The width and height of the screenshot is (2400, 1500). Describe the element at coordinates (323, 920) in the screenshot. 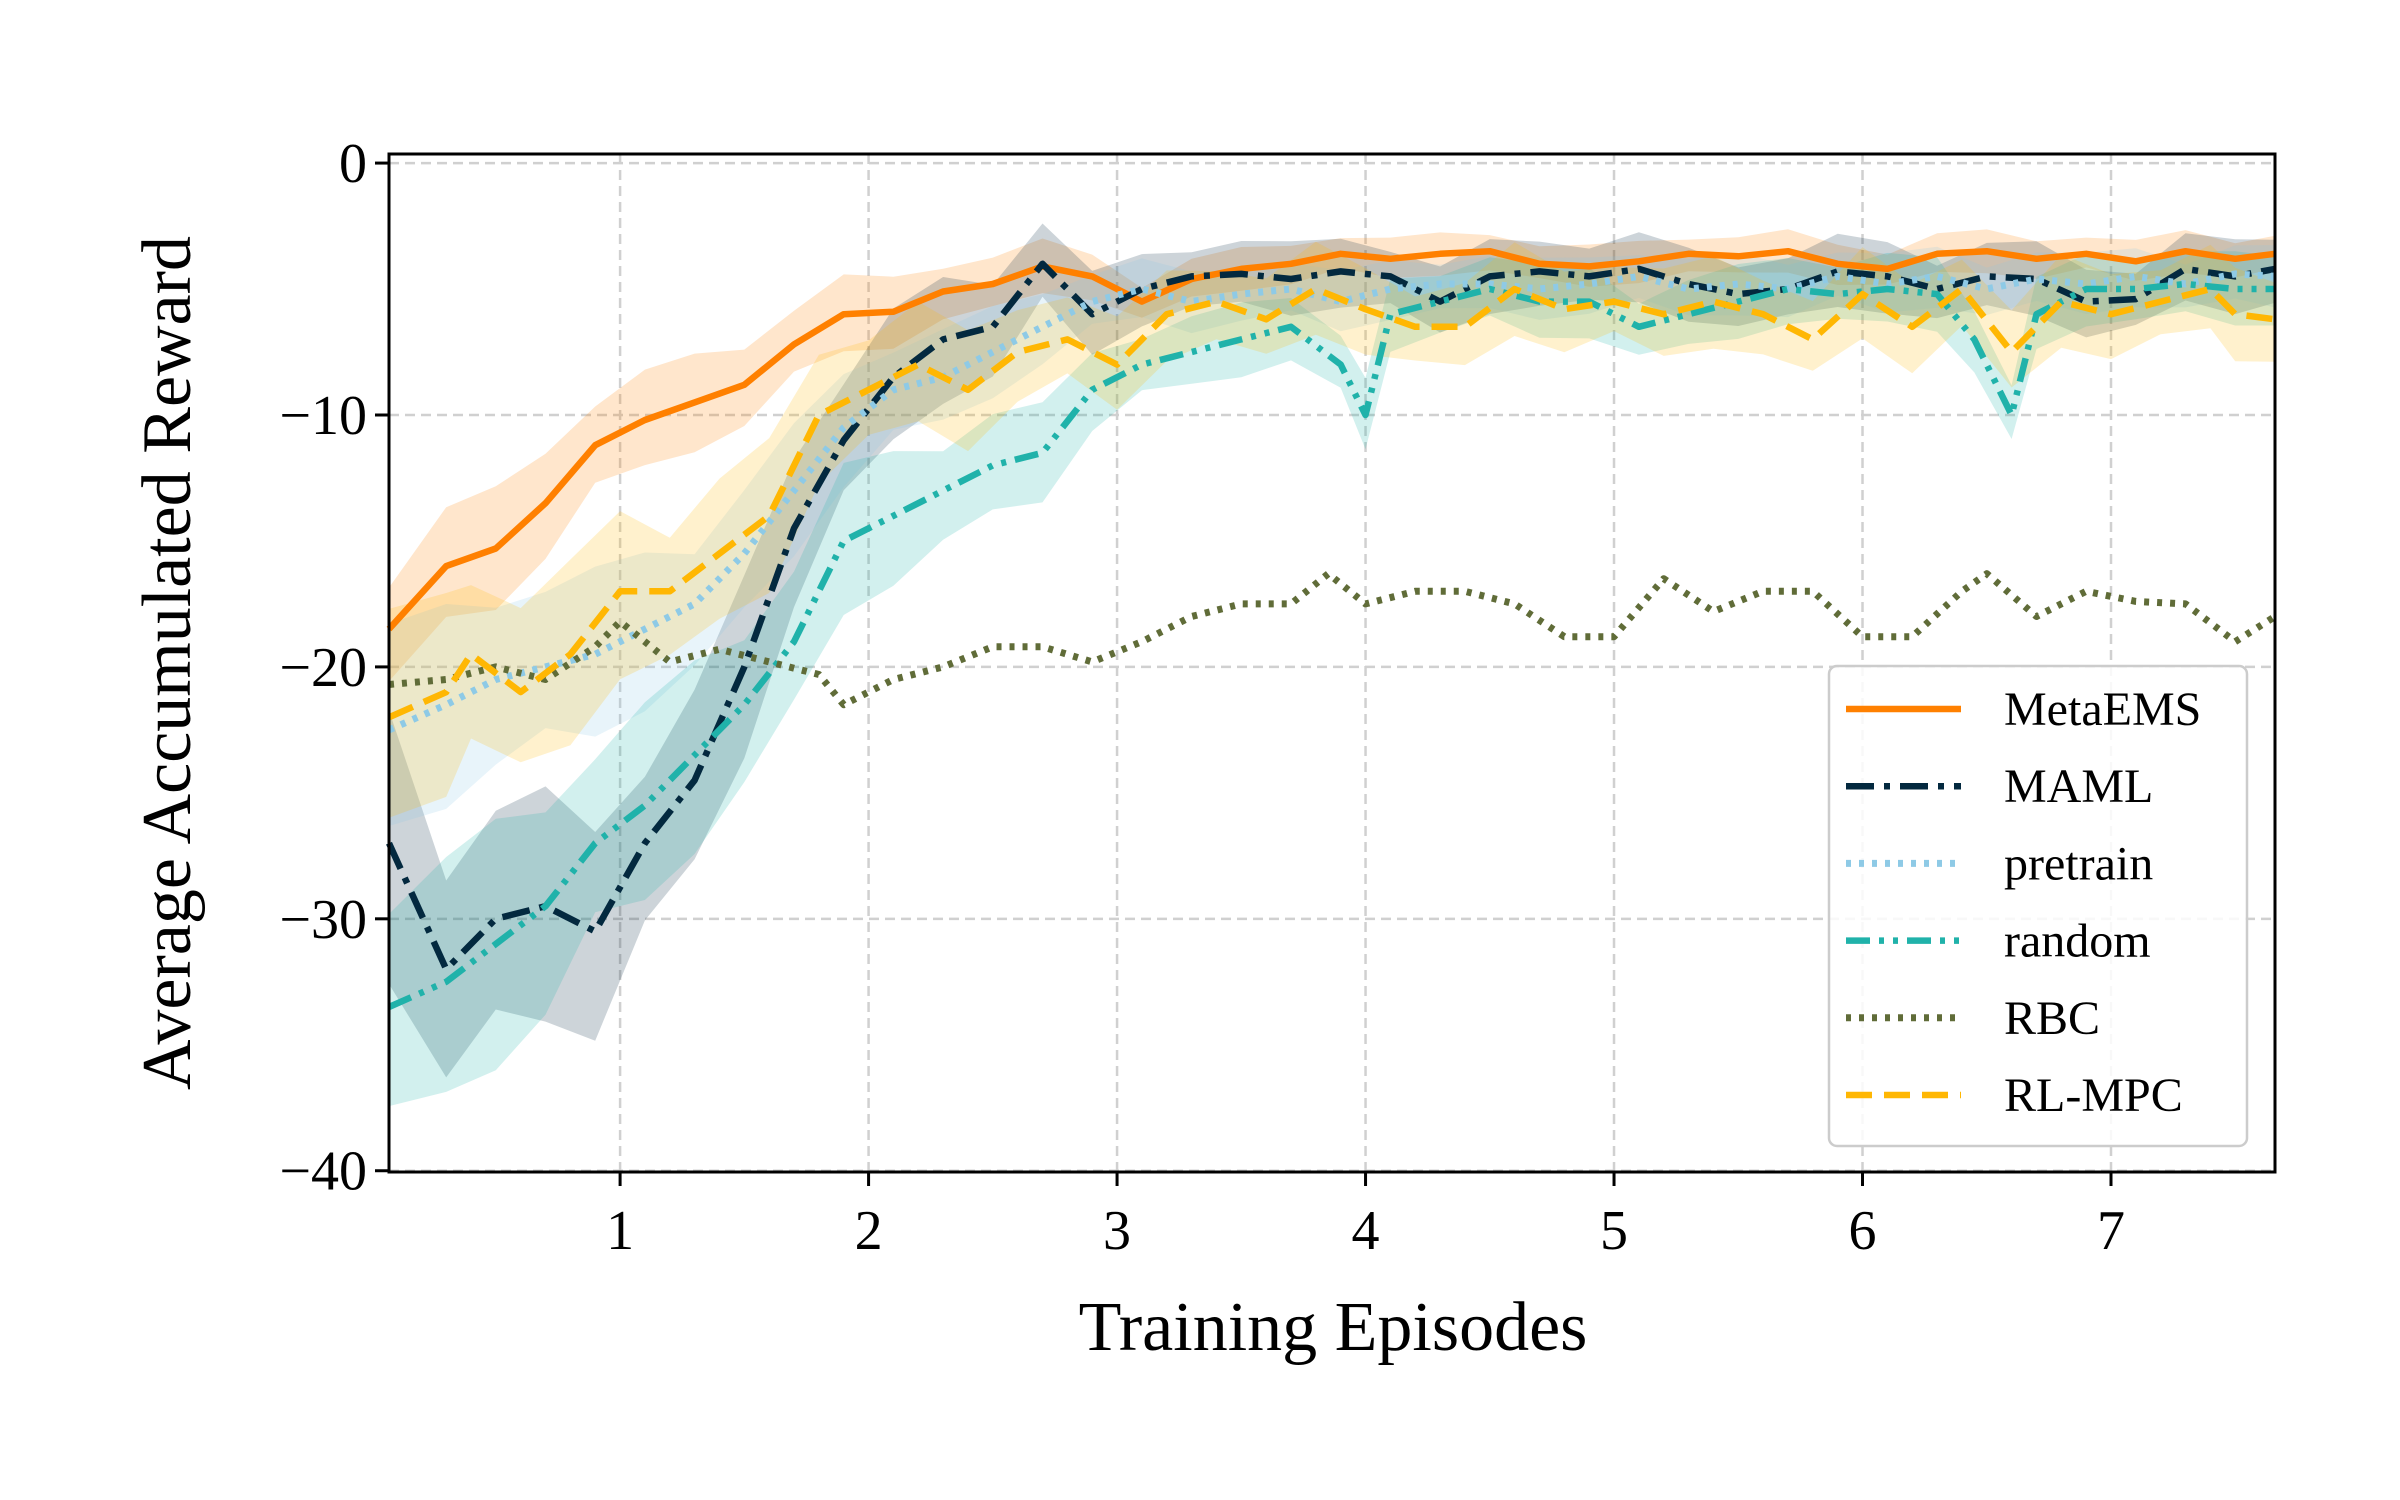

I see `y-tick-label: −30` at that location.